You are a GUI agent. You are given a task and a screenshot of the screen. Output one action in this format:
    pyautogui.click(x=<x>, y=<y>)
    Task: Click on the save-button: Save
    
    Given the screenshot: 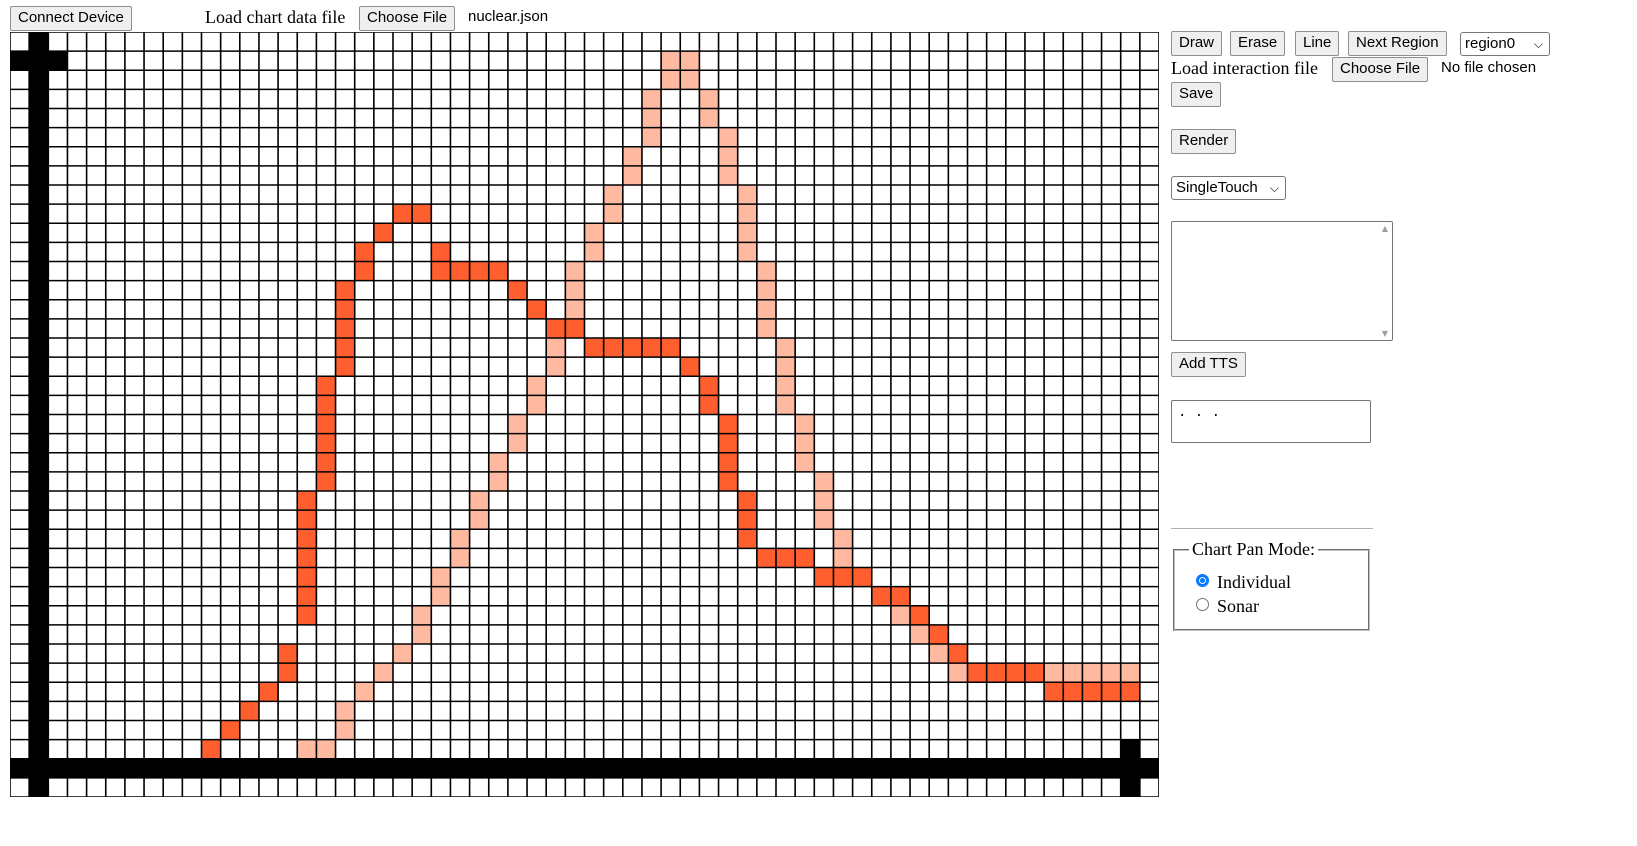 What is the action you would take?
    pyautogui.click(x=1196, y=94)
    